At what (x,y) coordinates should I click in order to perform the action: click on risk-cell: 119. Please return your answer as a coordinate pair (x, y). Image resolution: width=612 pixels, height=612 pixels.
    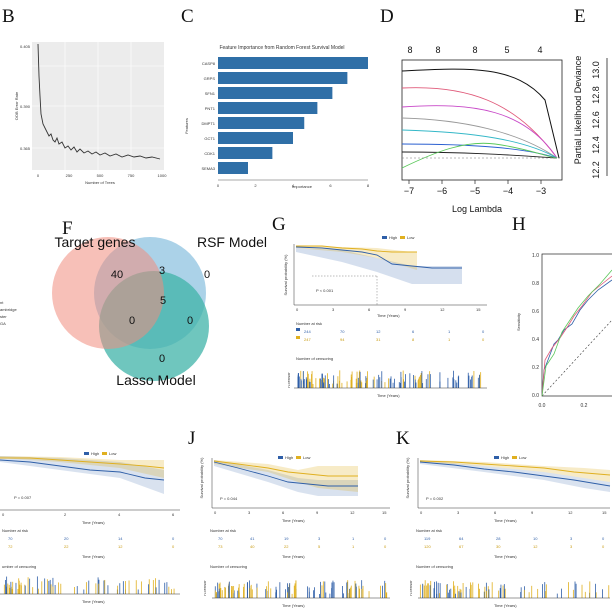
    Looking at the image, I should click on (427, 538).